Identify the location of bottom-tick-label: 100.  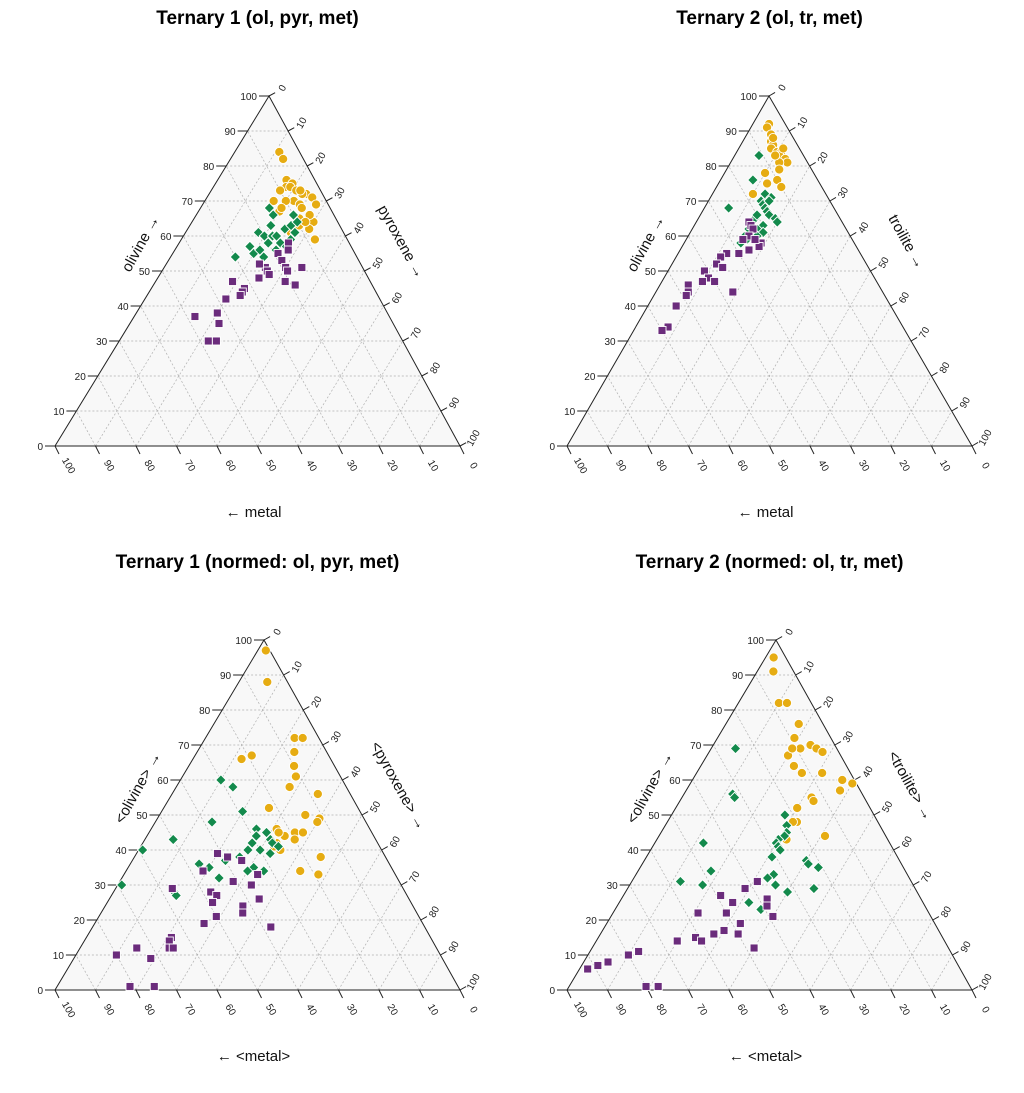
(580, 1010).